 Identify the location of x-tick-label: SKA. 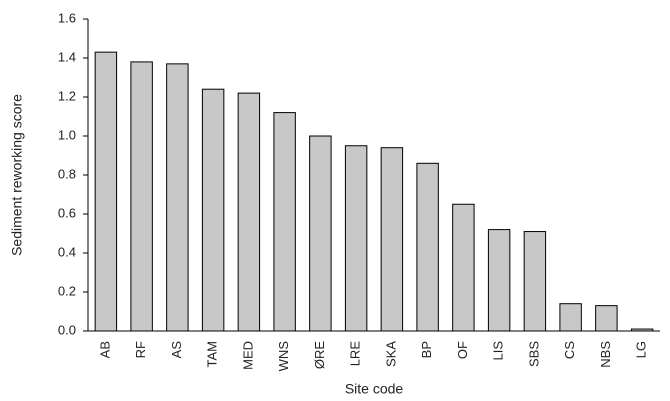
(390, 354).